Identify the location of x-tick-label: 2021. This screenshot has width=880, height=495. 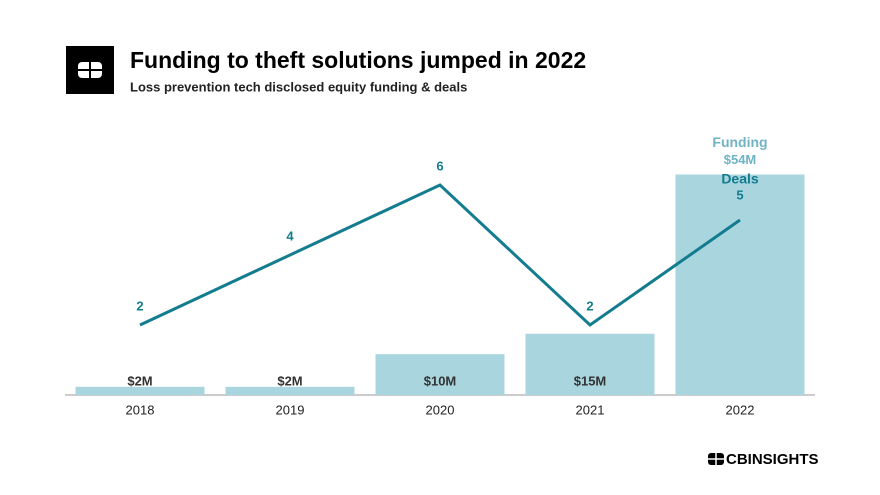
(590, 409).